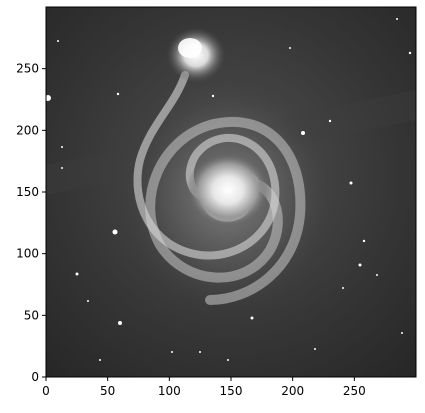 This screenshot has width=425, height=413. I want to click on y-tick-label: 100, so click(27, 254).